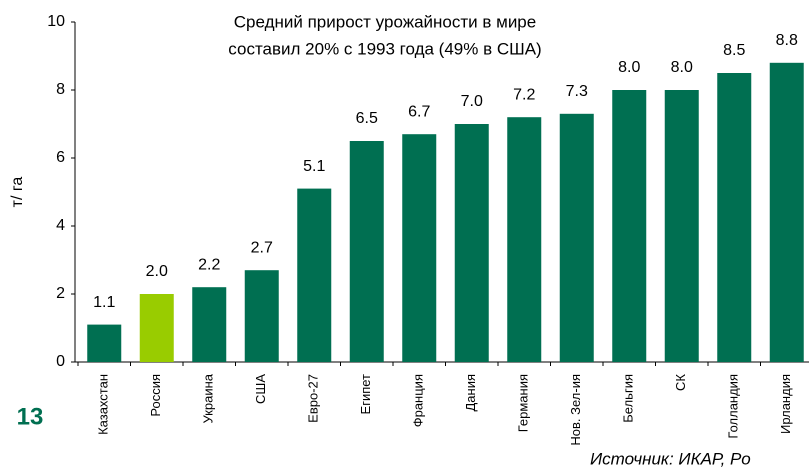 The image size is (809, 474). Describe the element at coordinates (155, 395) in the screenshot. I see `x-tick-label: Россия` at that location.